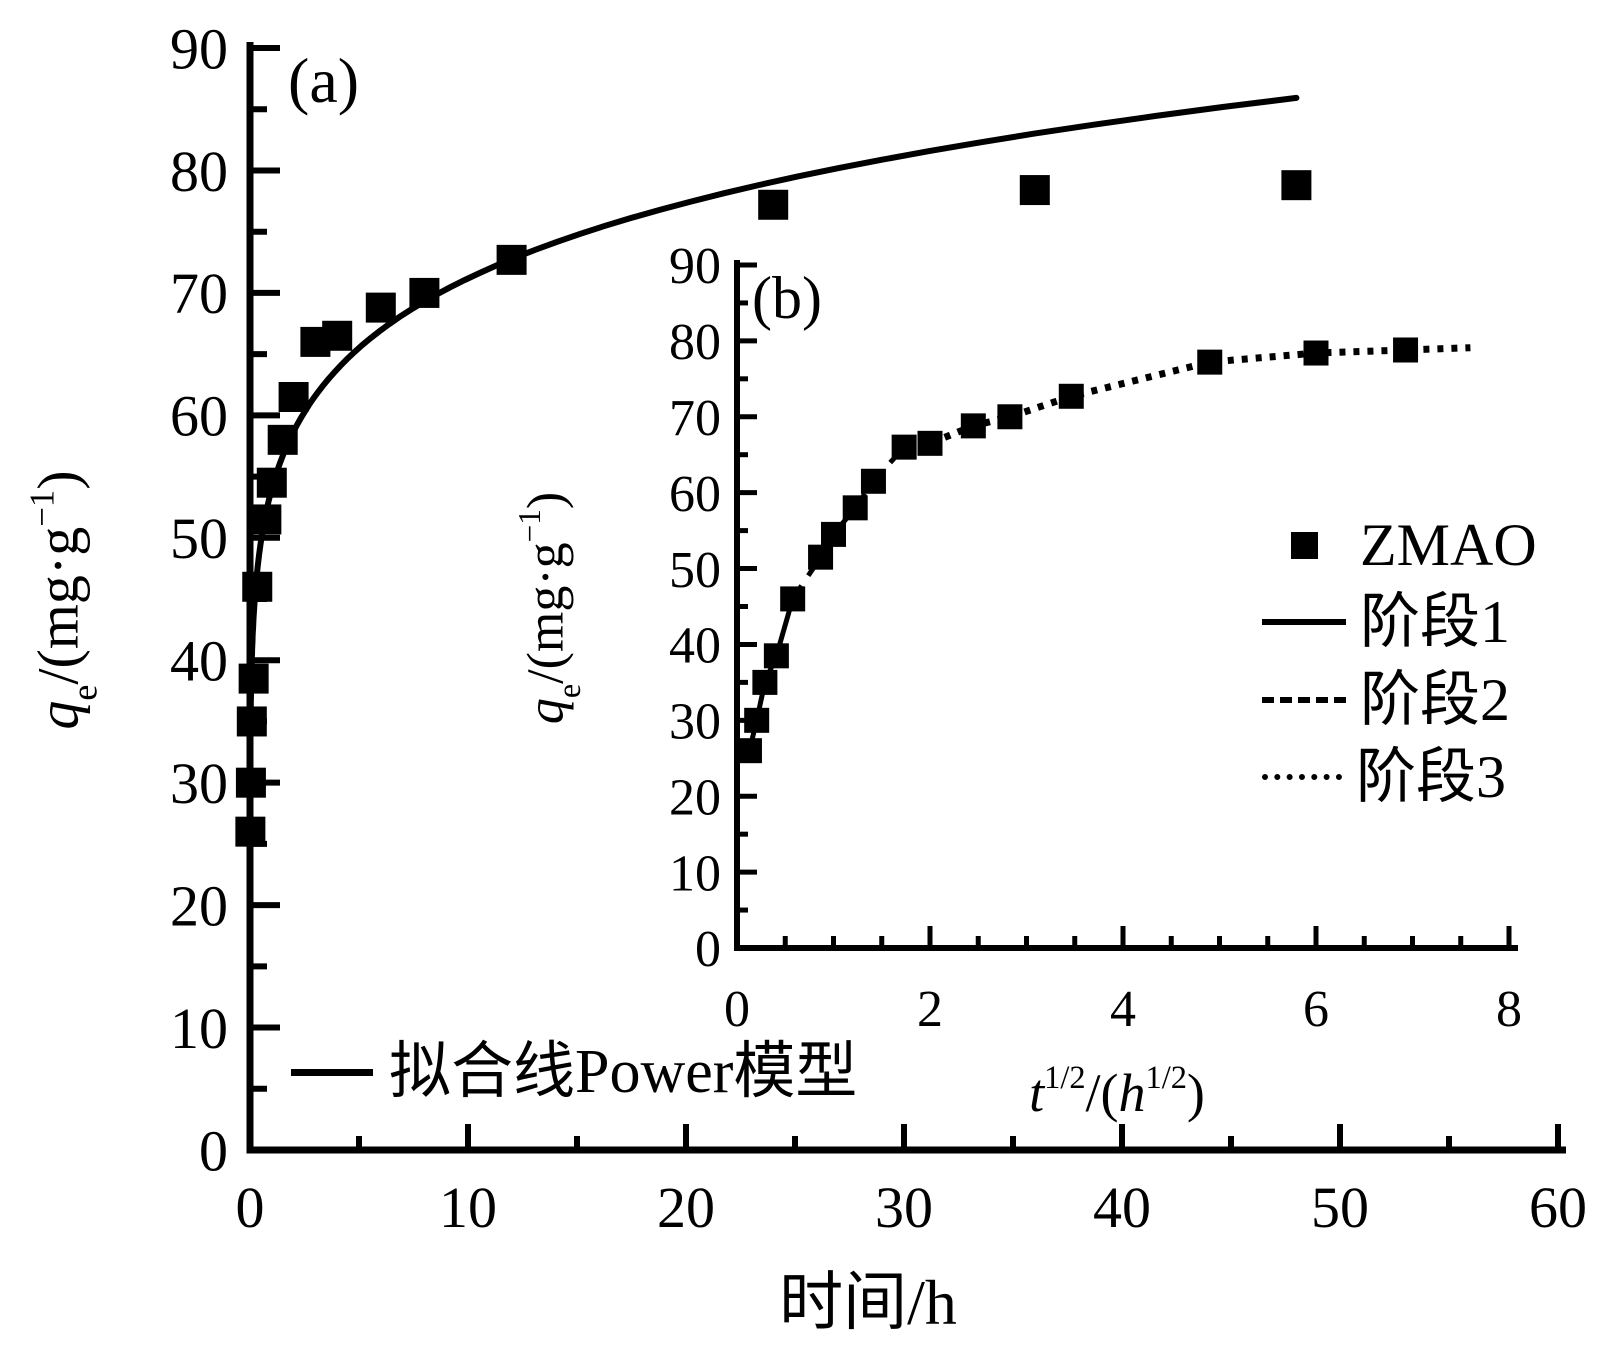 The height and width of the screenshot is (1372, 1597). I want to click on inset-x-mid: /(, so click(1102, 1093).